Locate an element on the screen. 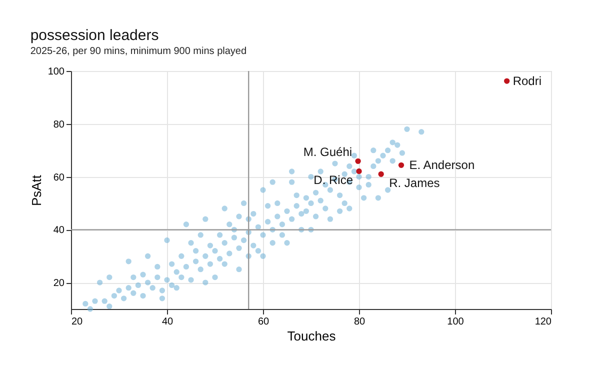 The width and height of the screenshot is (603, 377). annotation: R. James is located at coordinates (414, 183).